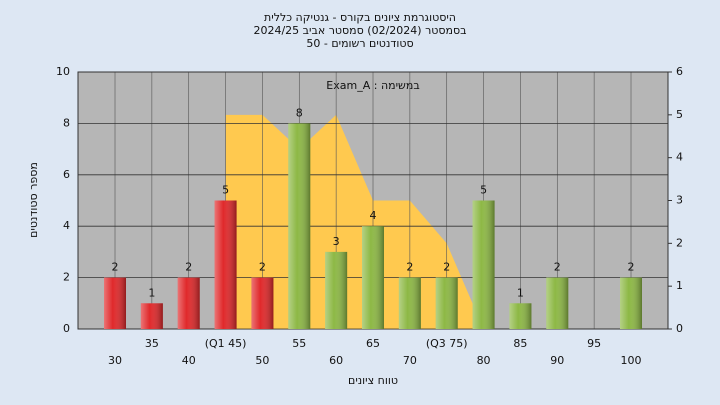 The image size is (720, 405). Describe the element at coordinates (557, 360) in the screenshot. I see `x-tick-label: 90` at that location.